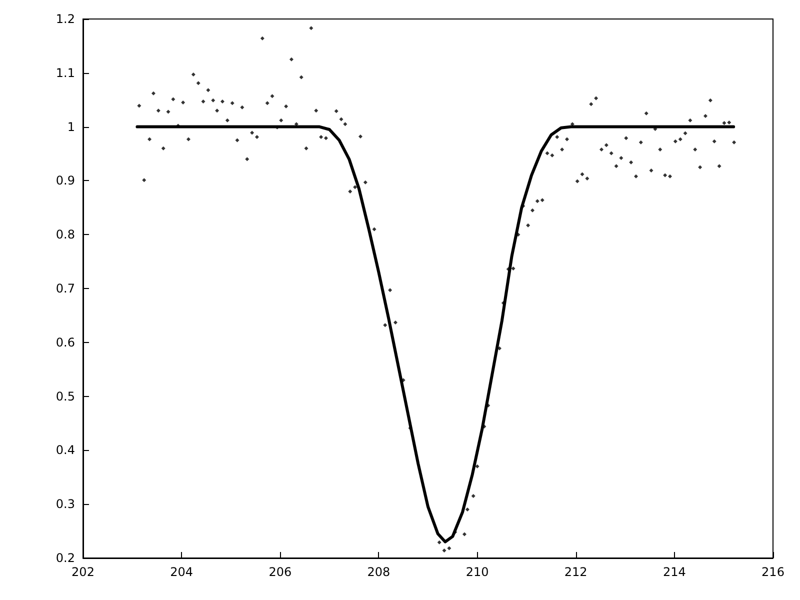 The height and width of the screenshot is (600, 800). Describe the element at coordinates (65, 73) in the screenshot. I see `y-tick-label: 1.1` at that location.